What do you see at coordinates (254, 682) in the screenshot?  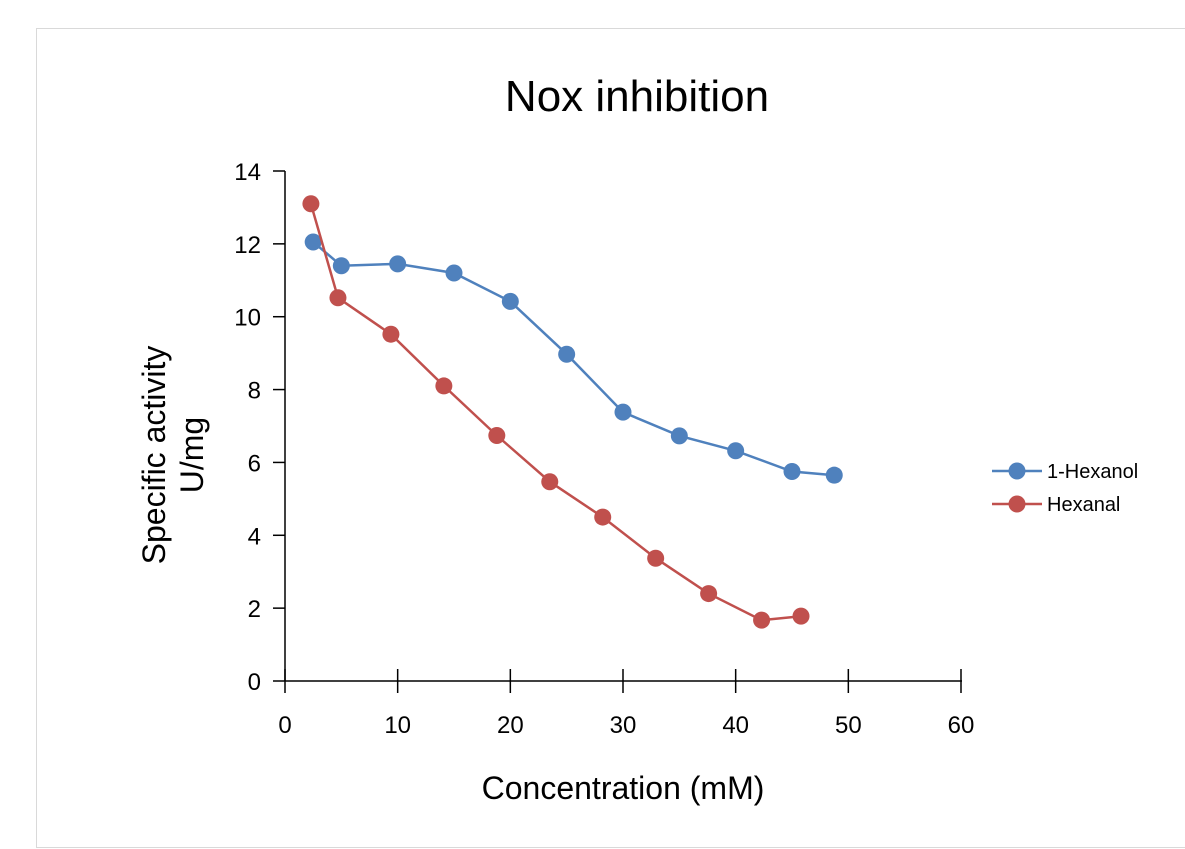 I see `y-tick-label: 0` at bounding box center [254, 682].